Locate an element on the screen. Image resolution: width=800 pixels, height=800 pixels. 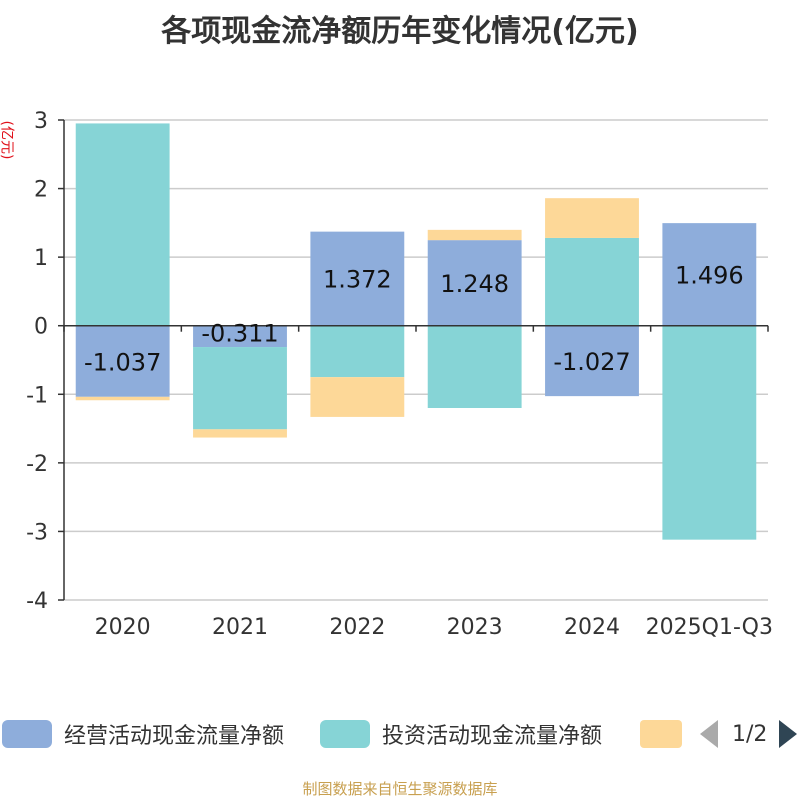
y-tick-label: 1 is located at coordinates (41, 258).